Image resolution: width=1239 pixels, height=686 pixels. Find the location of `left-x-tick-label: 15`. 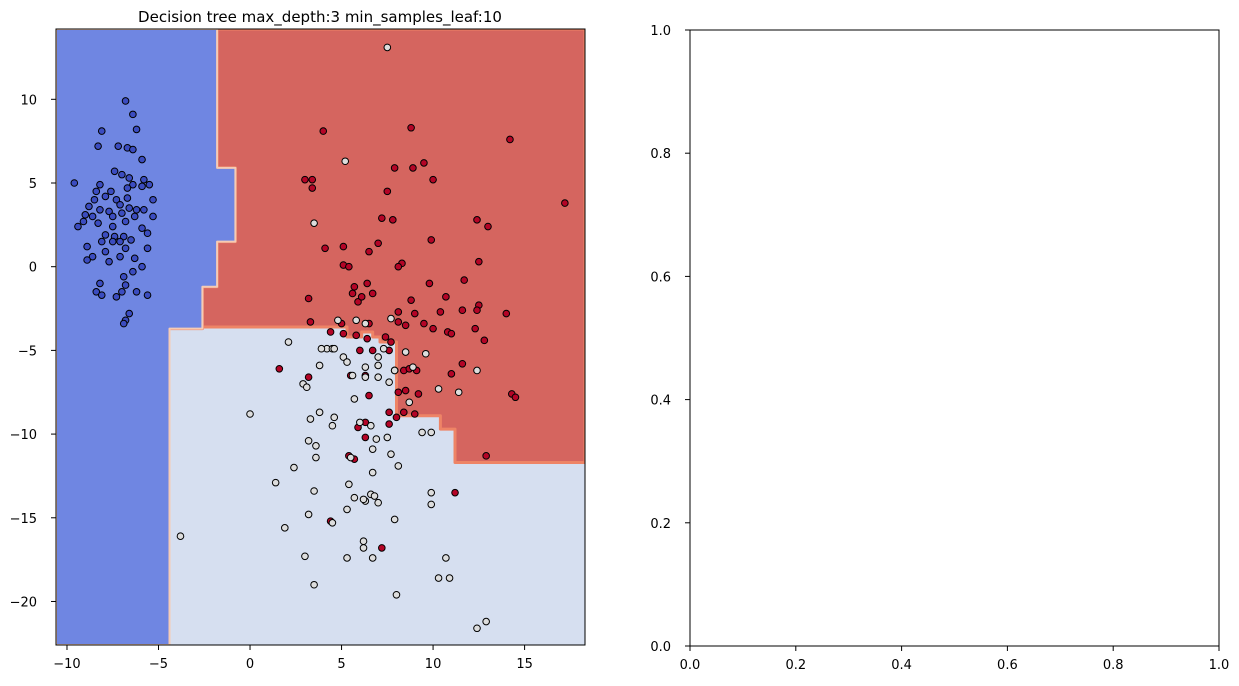

left-x-tick-label: 15 is located at coordinates (524, 664).